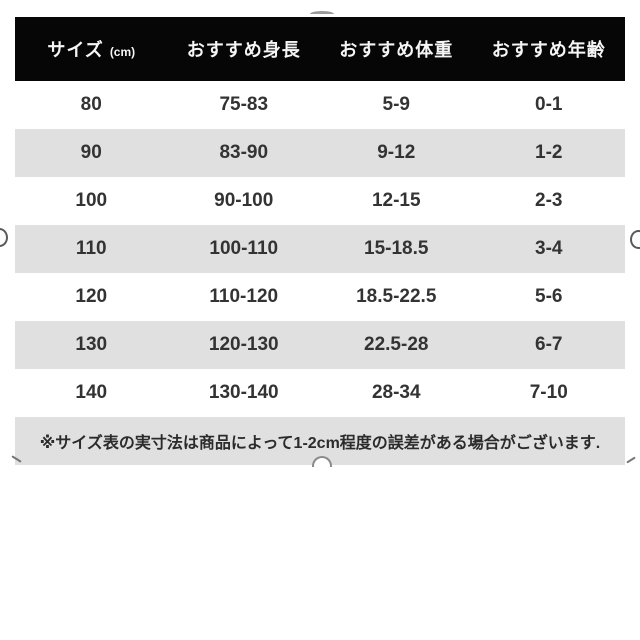 The height and width of the screenshot is (640, 640). Describe the element at coordinates (244, 200) in the screenshot. I see `height-cell: 90-100` at that location.